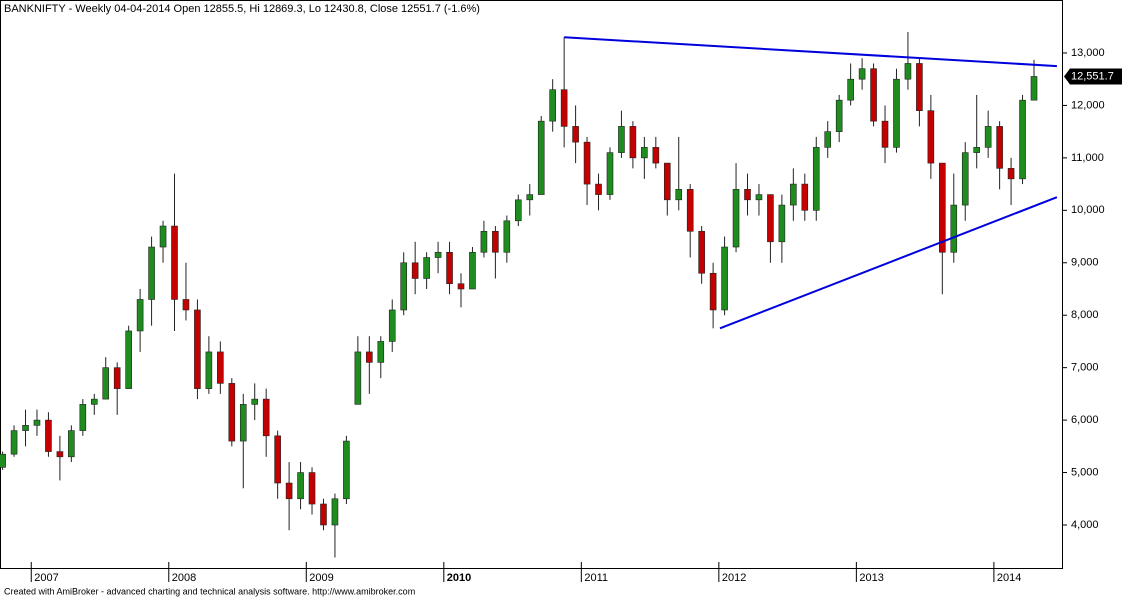  I want to click on x-tick-label: 2010, so click(459, 578).